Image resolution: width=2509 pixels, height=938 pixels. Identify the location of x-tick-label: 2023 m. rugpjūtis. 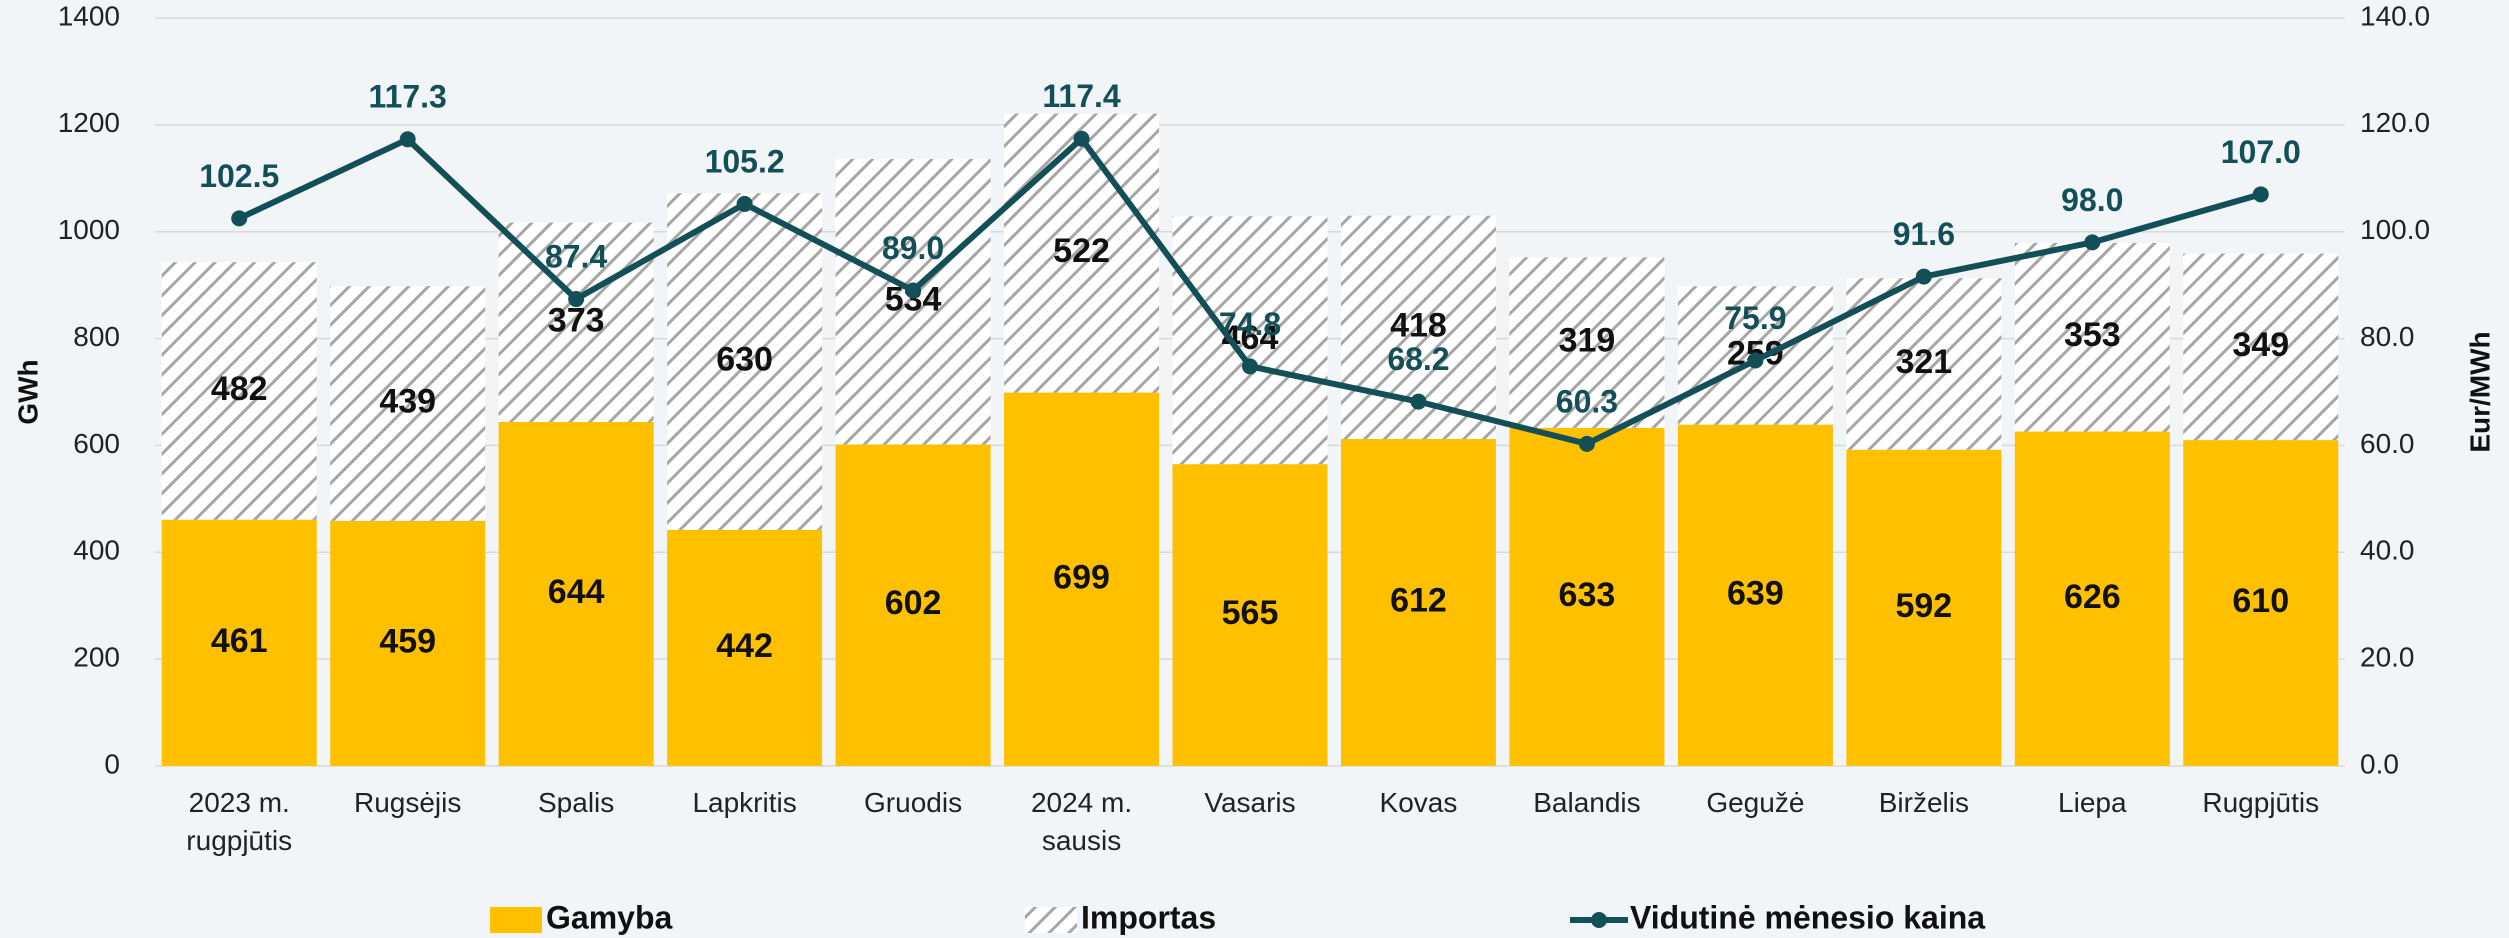
(239, 821).